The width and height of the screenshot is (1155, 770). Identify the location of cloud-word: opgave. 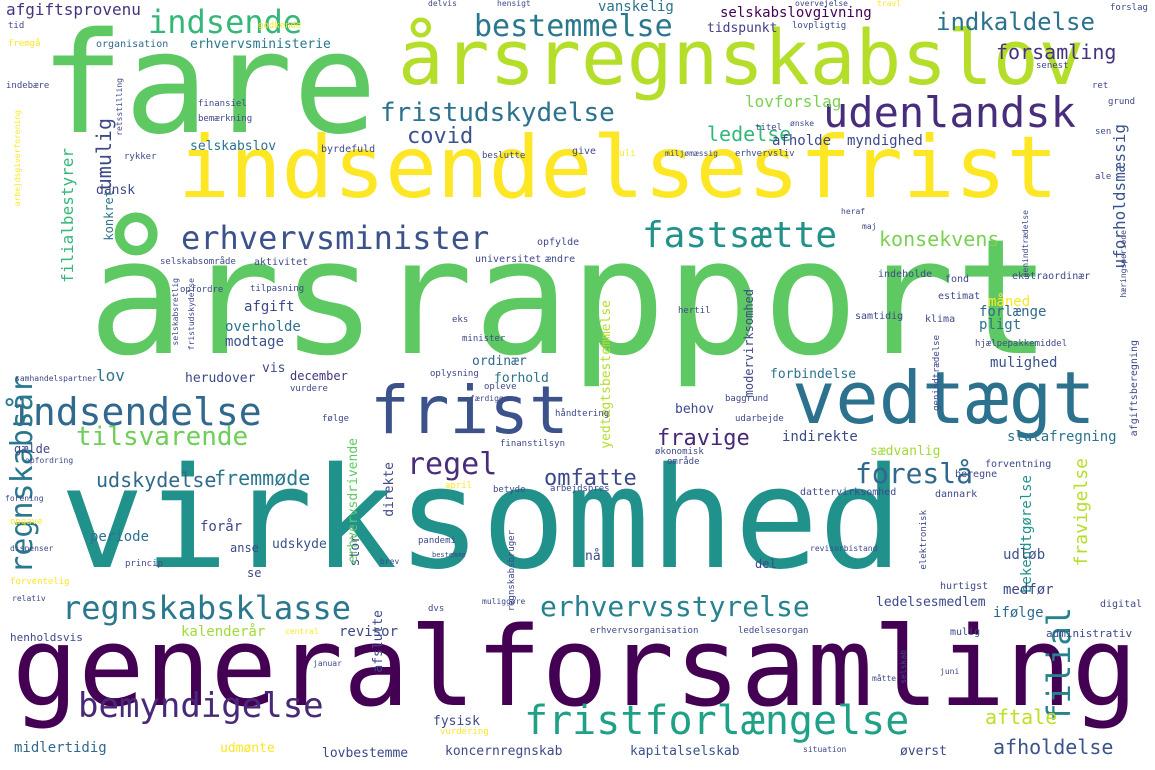
(26, 522).